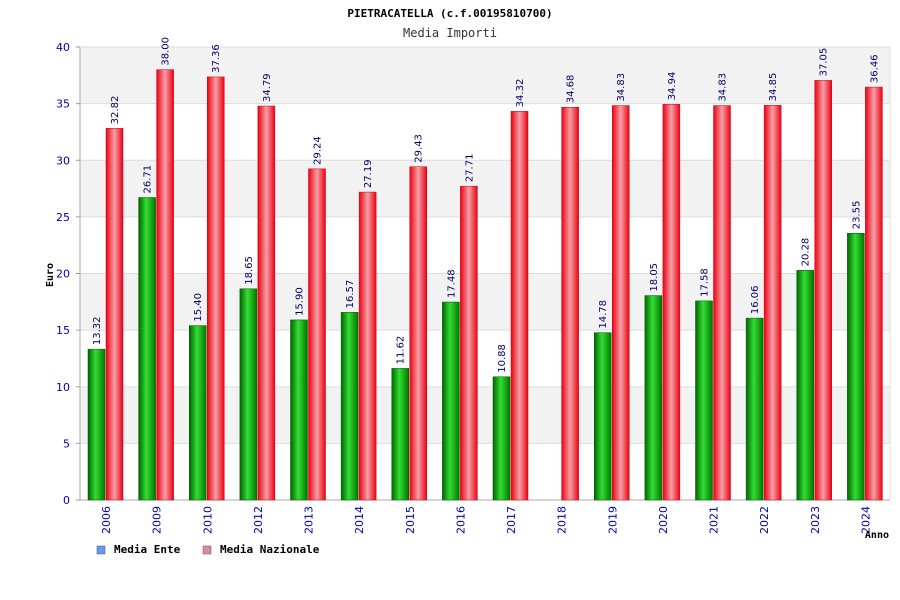 This screenshot has width=900, height=600. Describe the element at coordinates (63, 387) in the screenshot. I see `y-tick-label: 10` at that location.